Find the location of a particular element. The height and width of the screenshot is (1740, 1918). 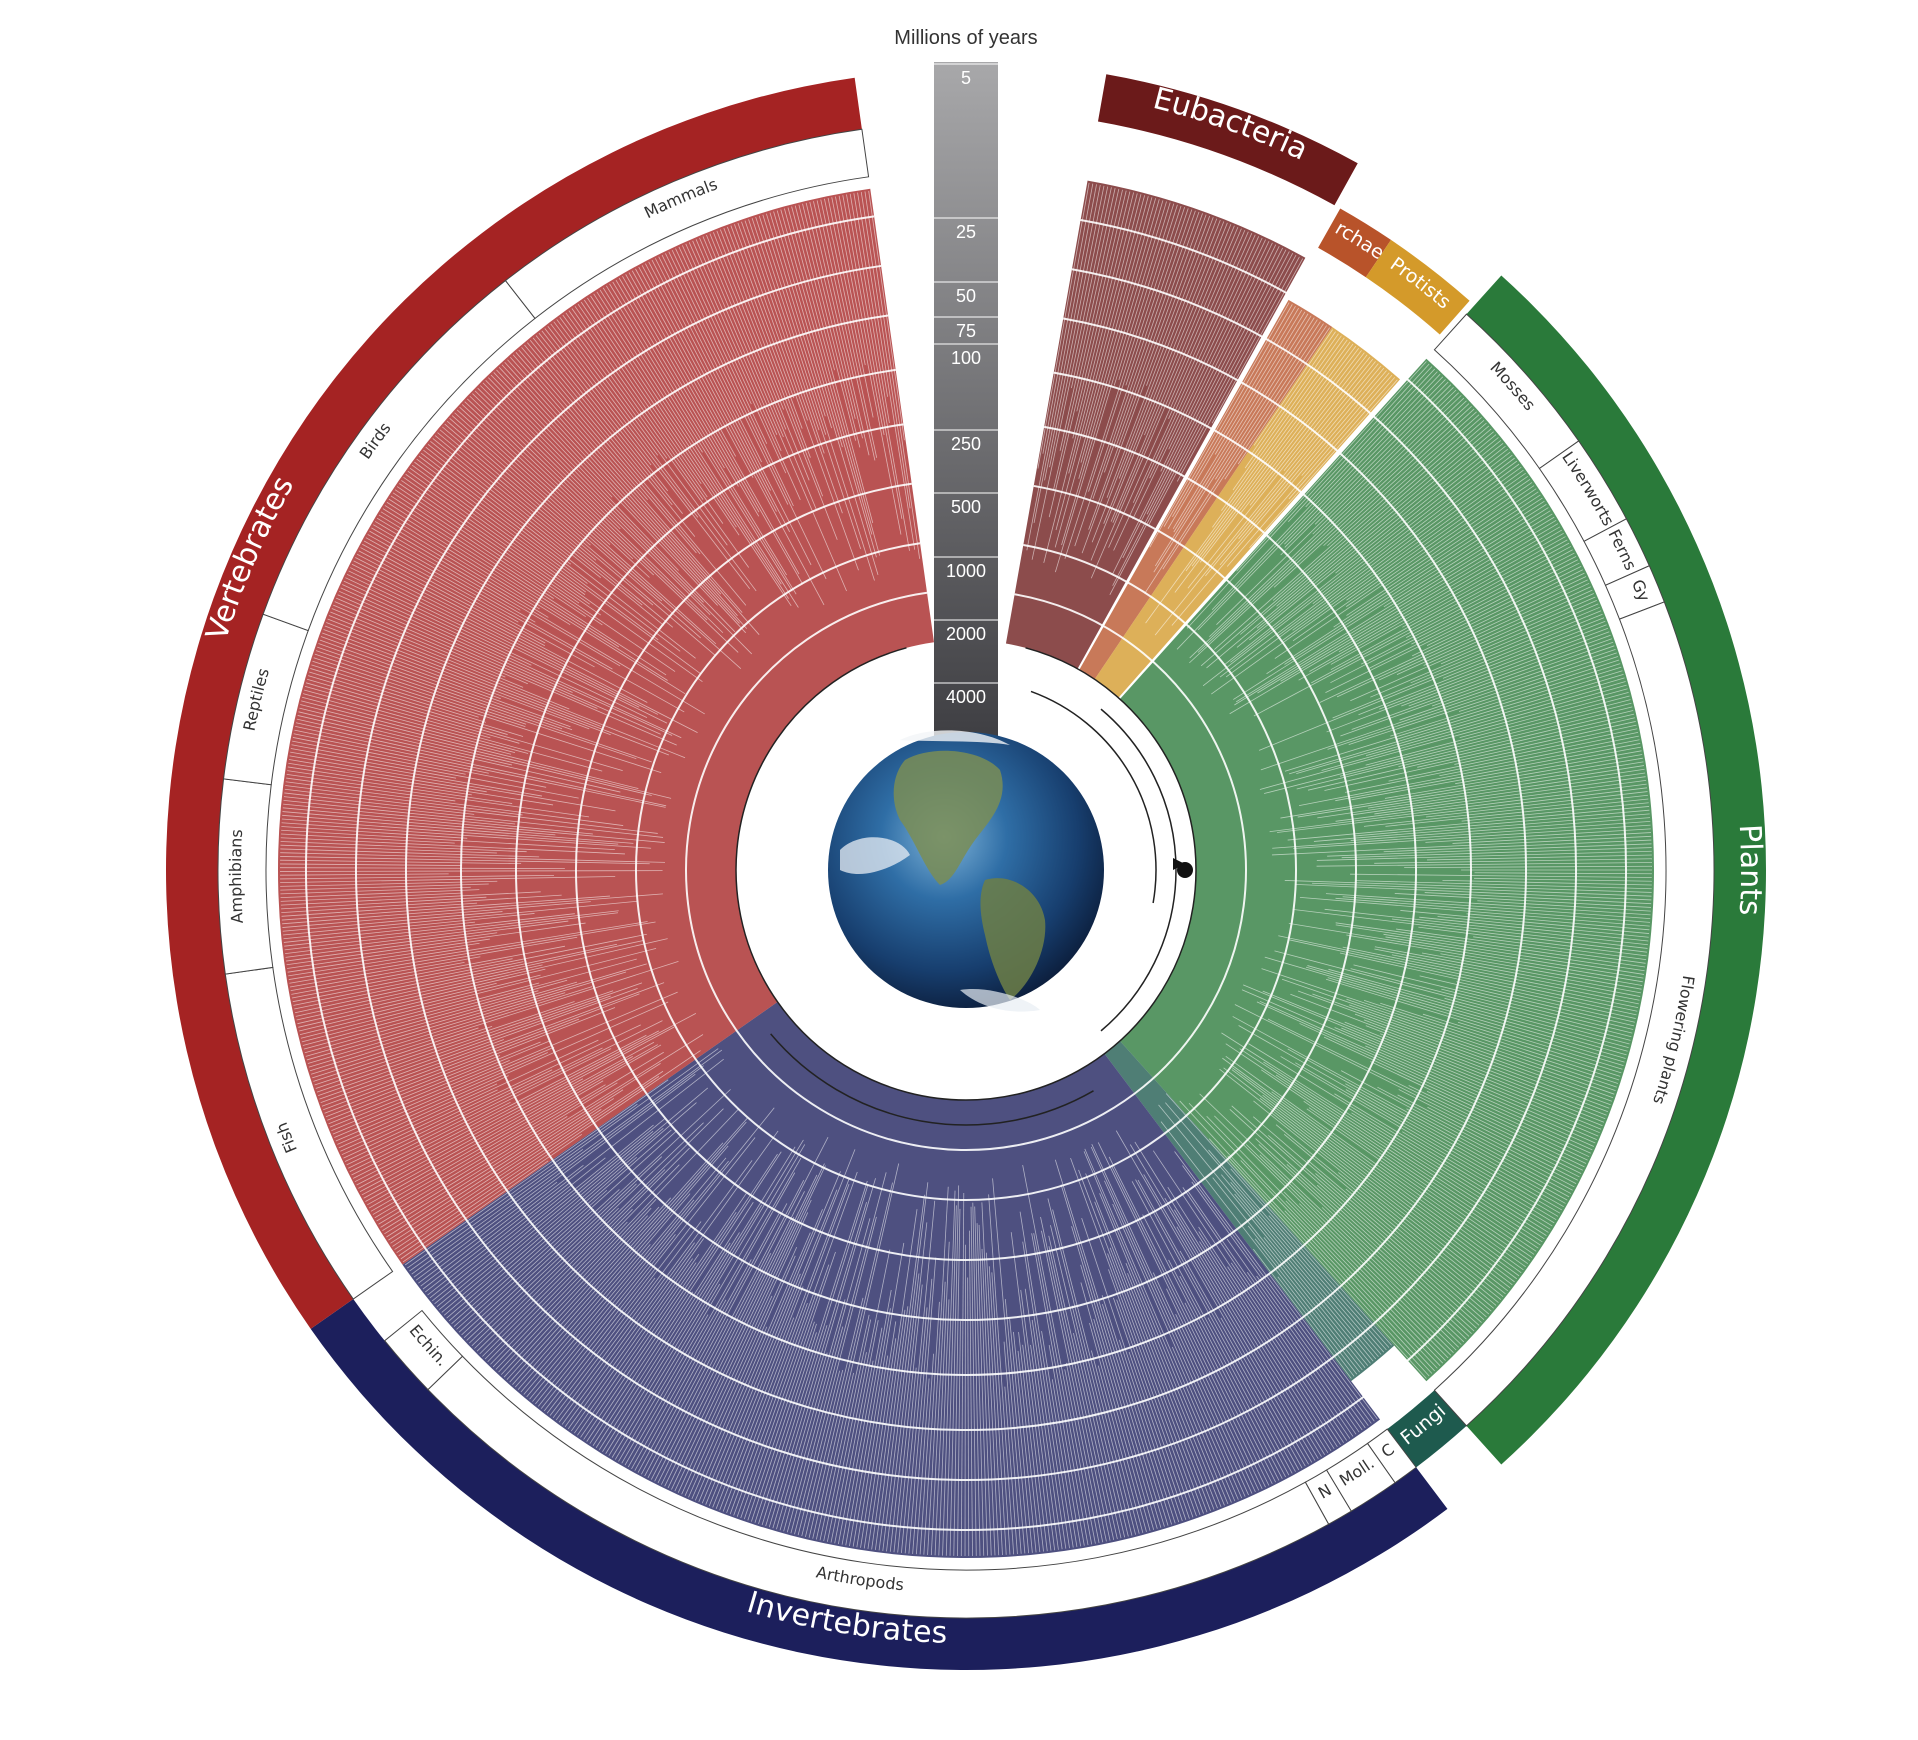

time-scale-tick-50: 50 is located at coordinates (966, 296).